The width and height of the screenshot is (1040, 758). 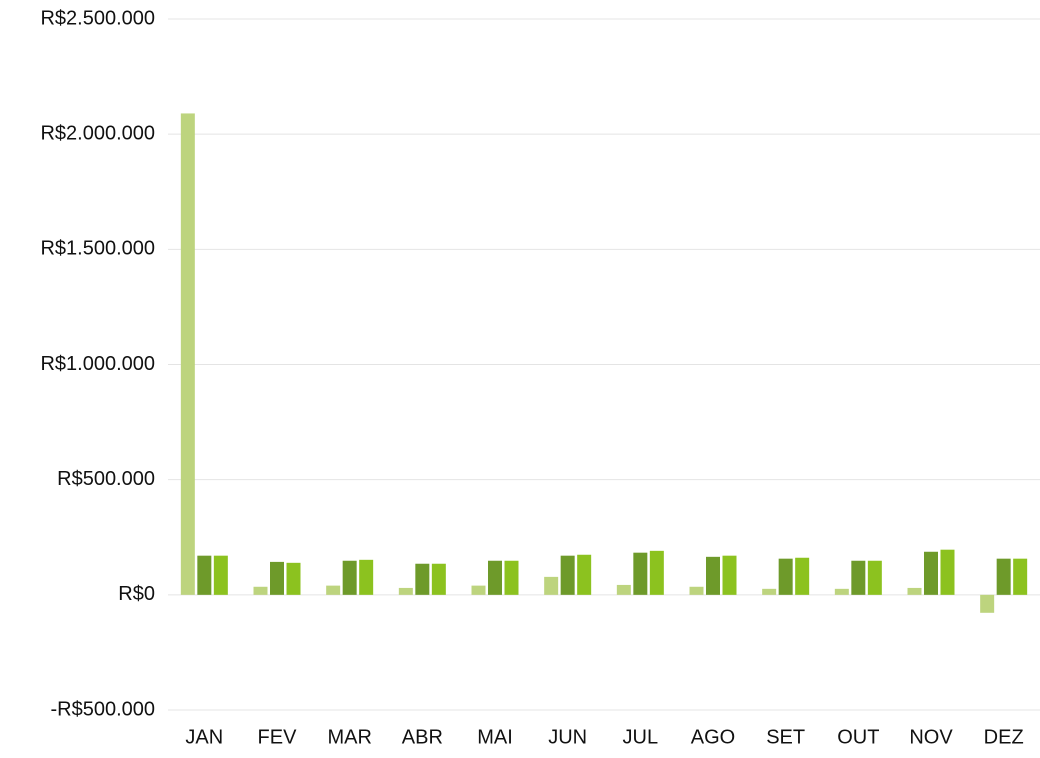 I want to click on y-tick-label: R$0, so click(x=136, y=594).